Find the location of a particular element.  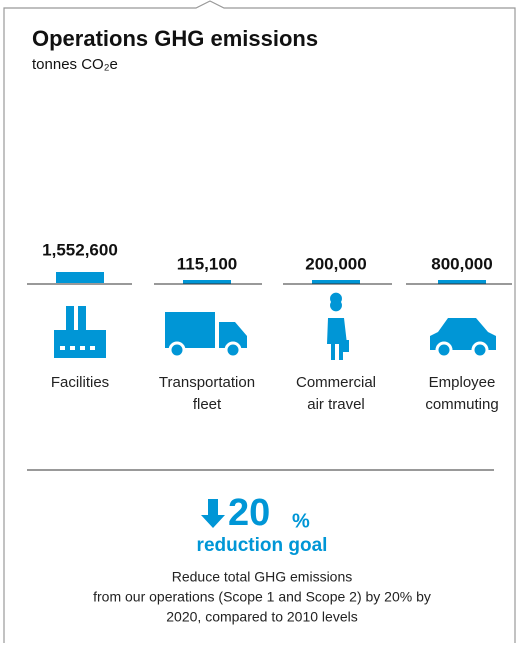

label: fleet is located at coordinates (207, 404).